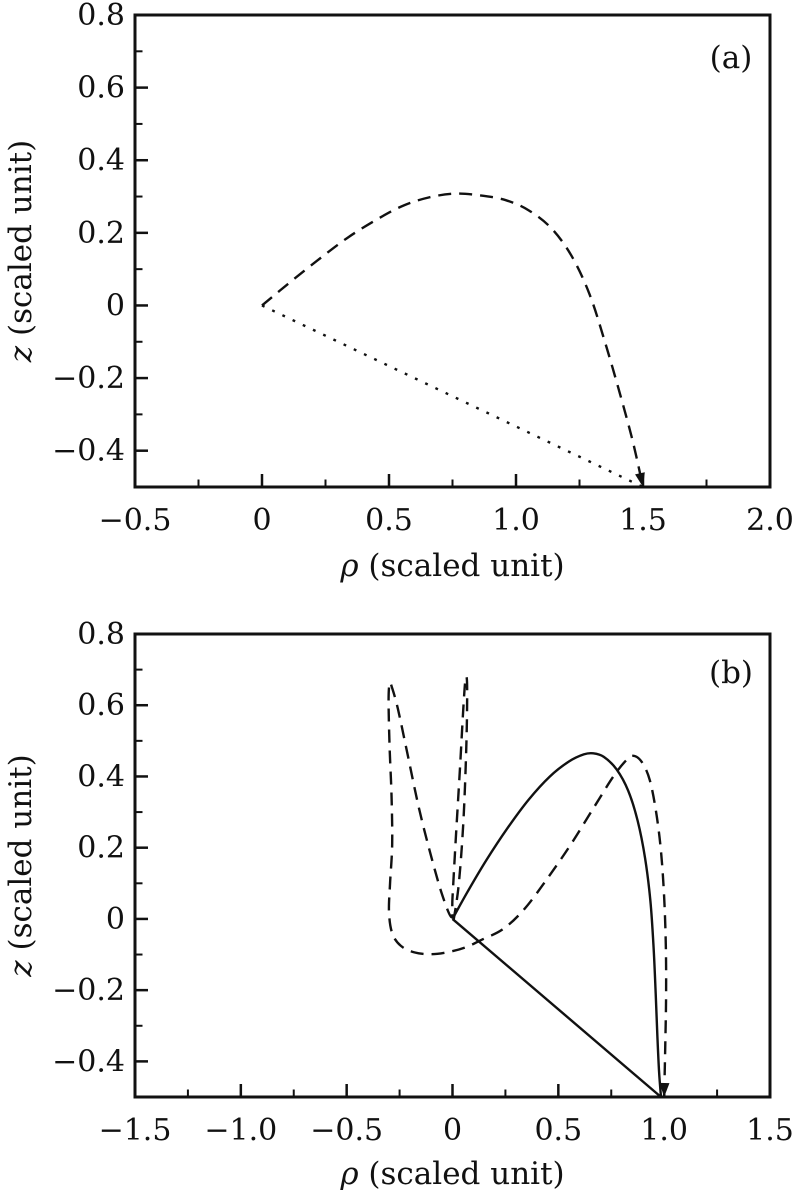  I want to click on curve-trajectory-arc-dashed, so click(453, 340).